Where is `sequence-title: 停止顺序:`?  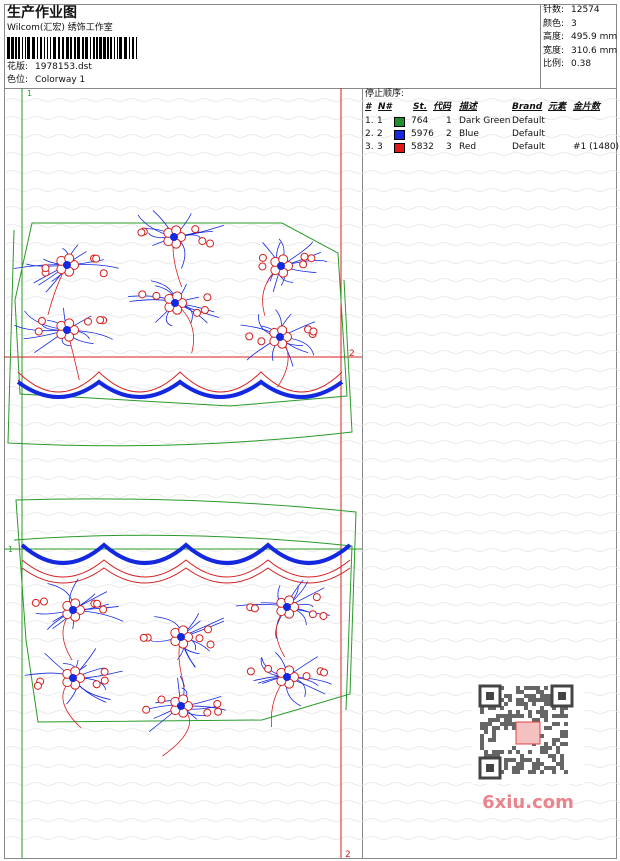
sequence-title: 停止顺序: is located at coordinates (385, 94).